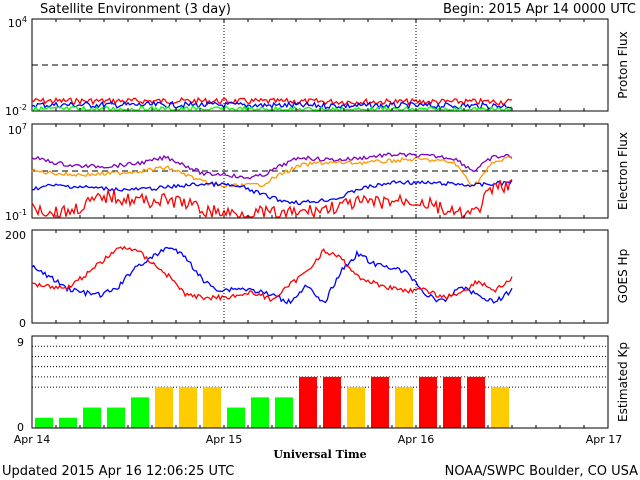 This screenshot has width=640, height=480. Describe the element at coordinates (319, 88) in the screenshot. I see `proton-flux-series-group` at that location.